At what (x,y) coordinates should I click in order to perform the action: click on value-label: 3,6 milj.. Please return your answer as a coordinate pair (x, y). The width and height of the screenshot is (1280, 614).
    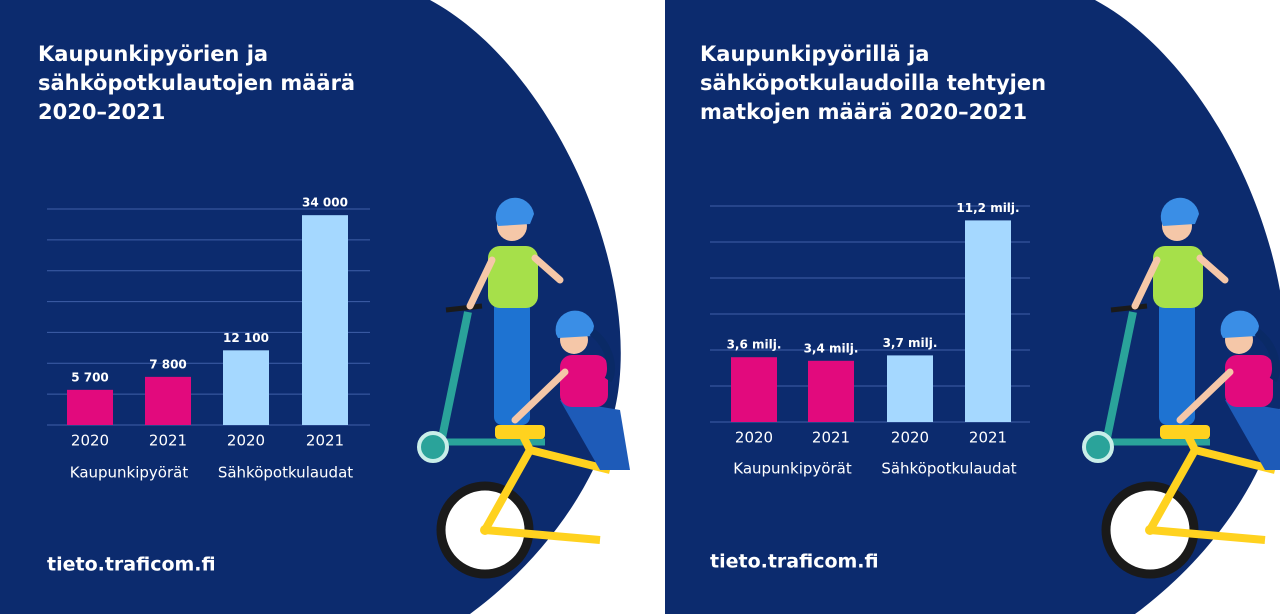
    Looking at the image, I should click on (754, 345).